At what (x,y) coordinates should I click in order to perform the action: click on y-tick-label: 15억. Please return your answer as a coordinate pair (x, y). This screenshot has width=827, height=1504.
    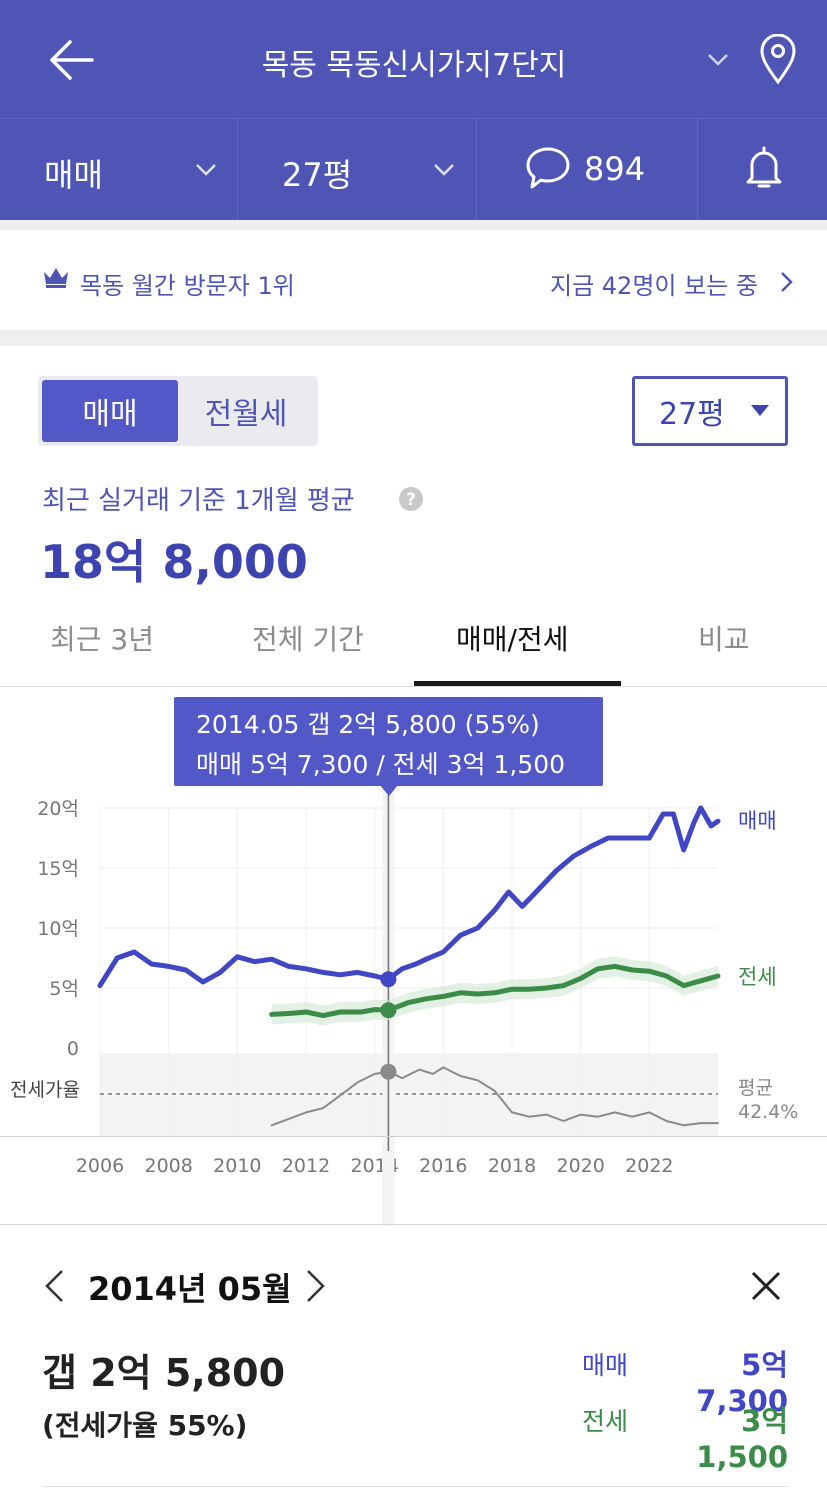
    Looking at the image, I should click on (58, 869).